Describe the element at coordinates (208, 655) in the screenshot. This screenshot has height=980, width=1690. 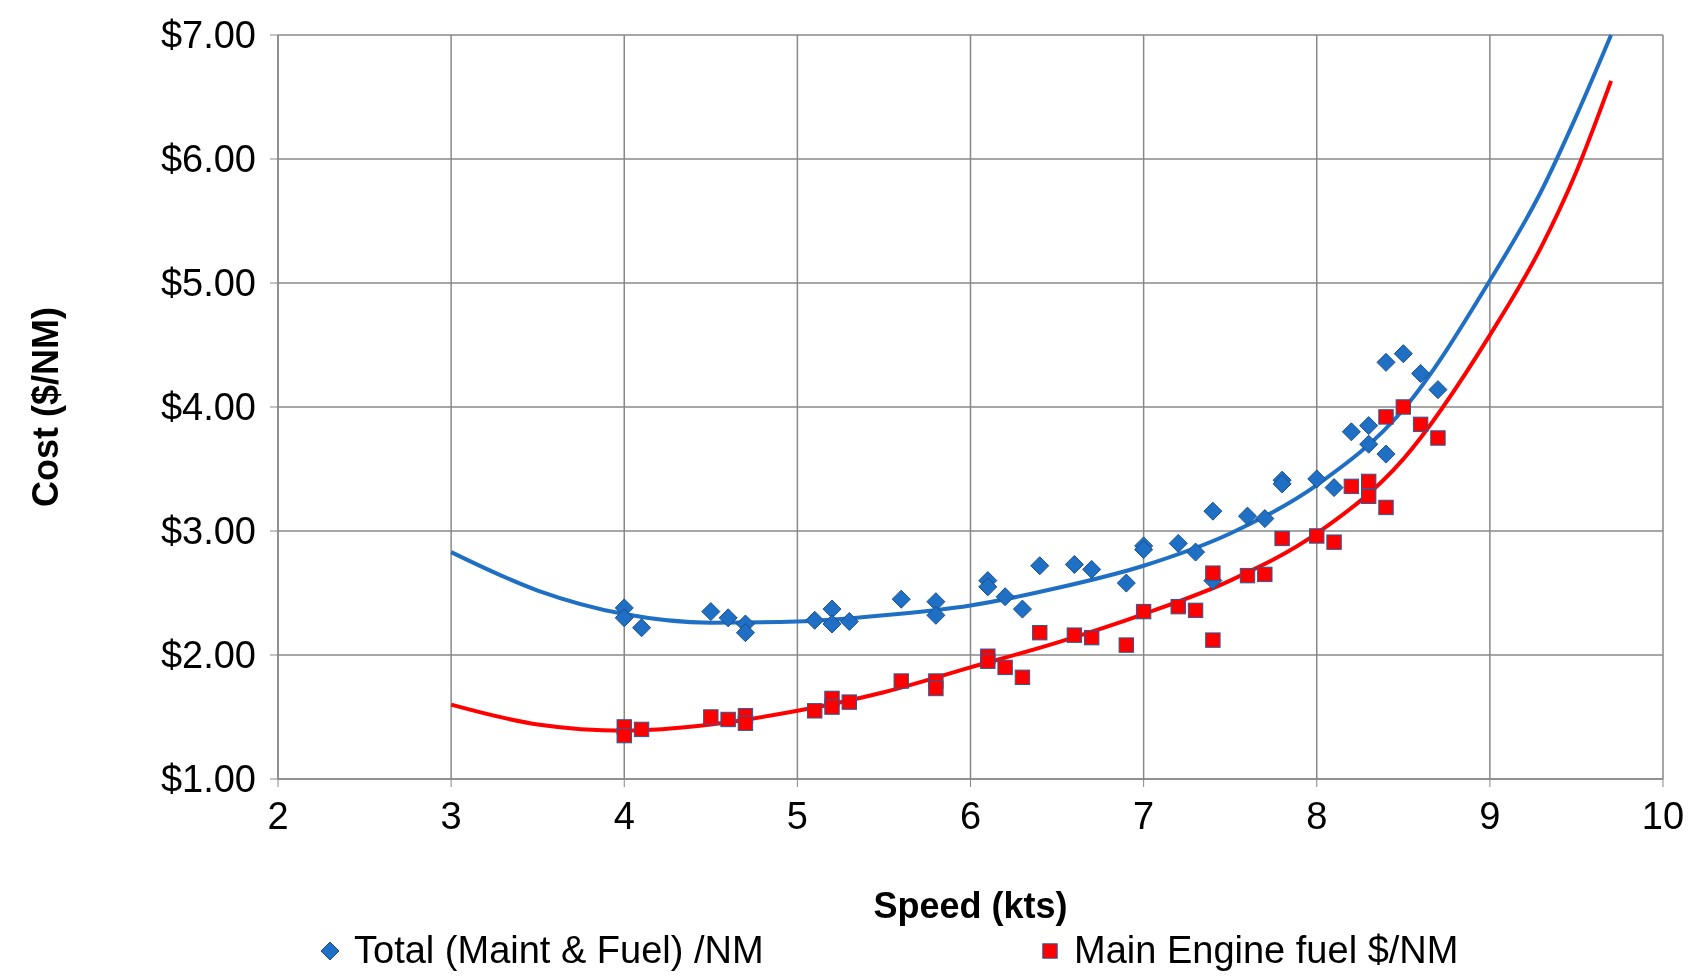
I see `y-tick-label: $2.00` at that location.